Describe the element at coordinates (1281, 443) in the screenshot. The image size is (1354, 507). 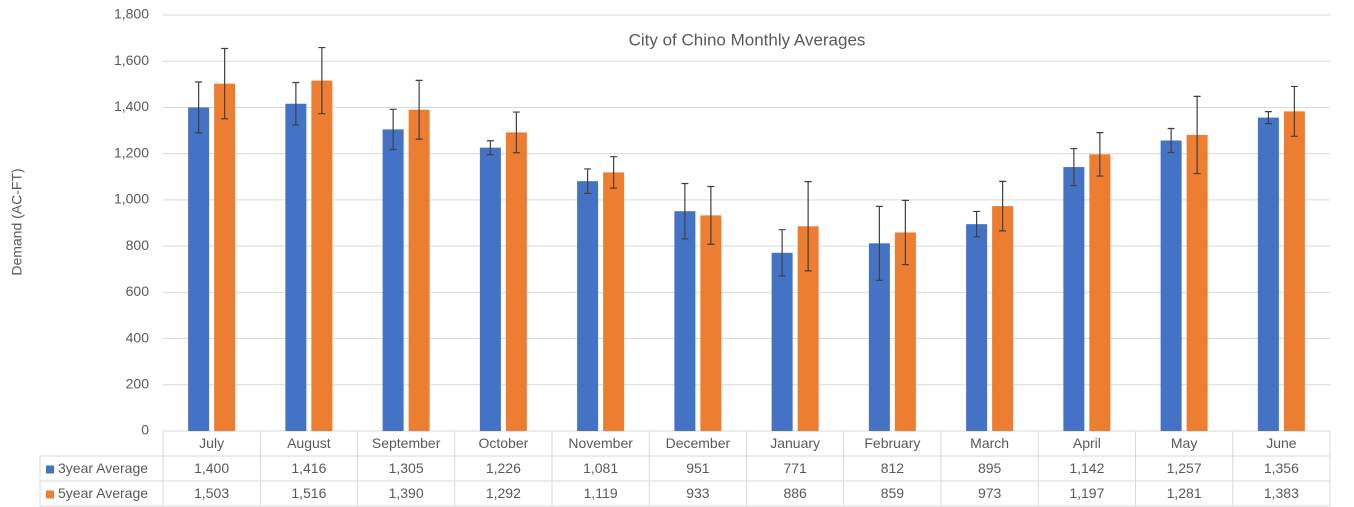
I see `x-tick-label: June` at that location.